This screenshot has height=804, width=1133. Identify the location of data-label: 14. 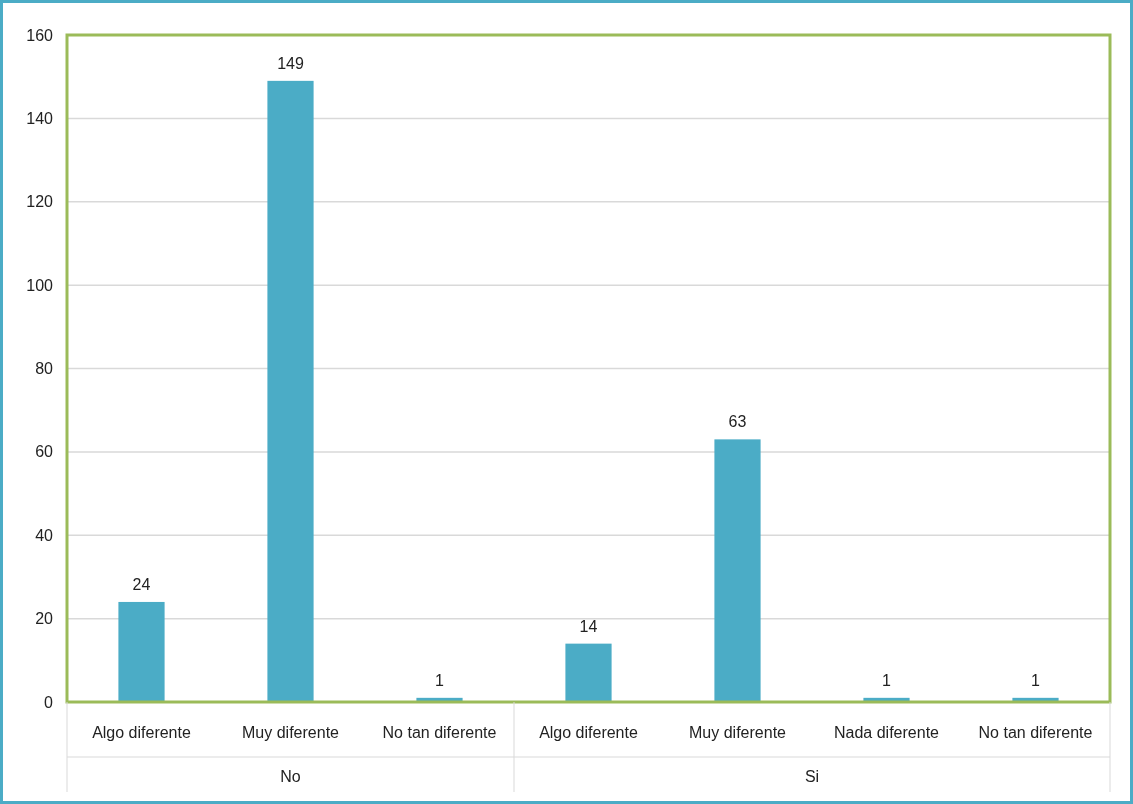
(588, 626).